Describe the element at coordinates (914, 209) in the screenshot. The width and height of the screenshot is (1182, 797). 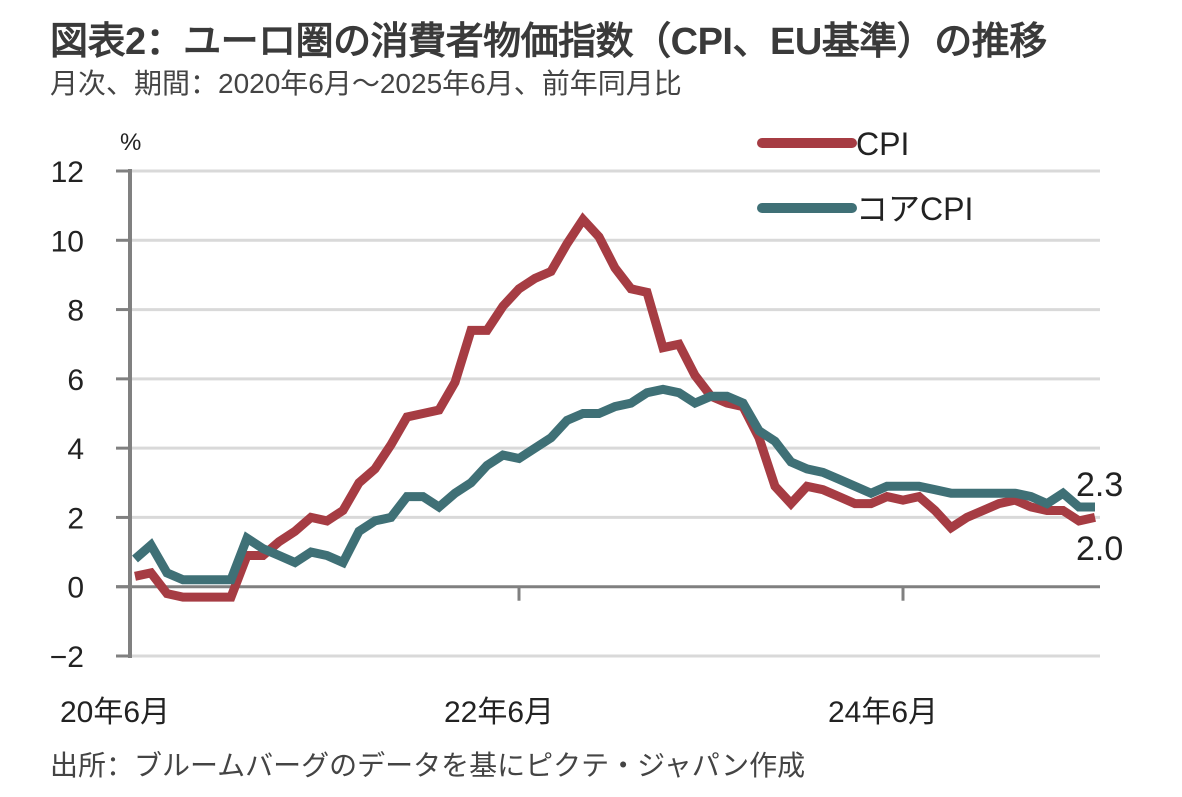
I see `legend-label-core-cpi: コアCPI` at that location.